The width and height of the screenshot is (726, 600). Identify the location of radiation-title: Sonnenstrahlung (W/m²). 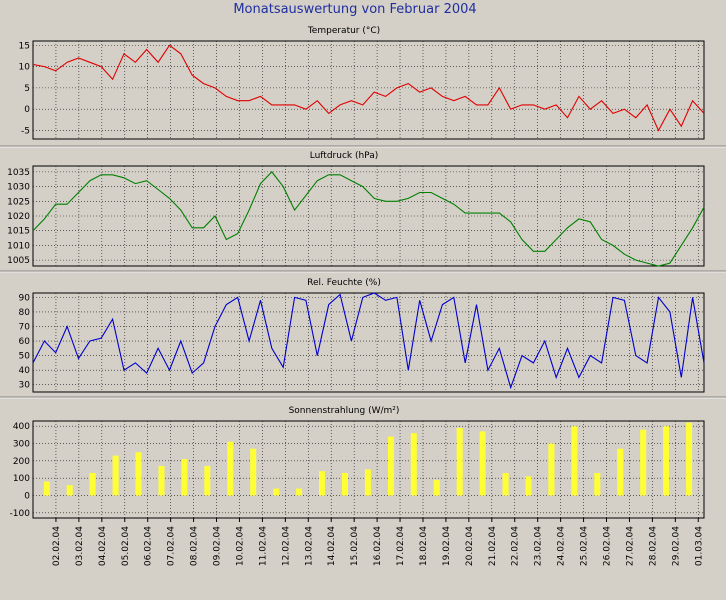
(344, 411).